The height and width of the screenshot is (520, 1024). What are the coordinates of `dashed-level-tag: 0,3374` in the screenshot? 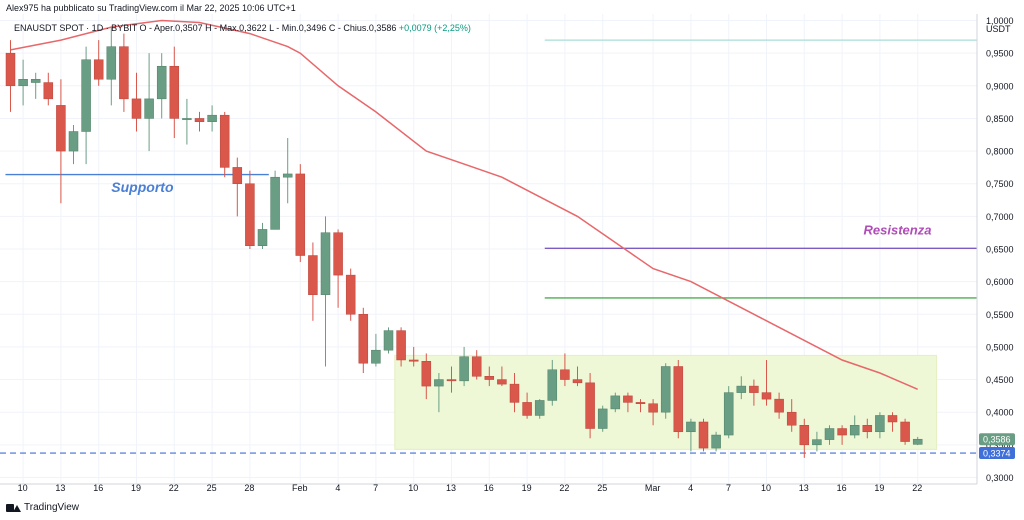 It's located at (997, 454).